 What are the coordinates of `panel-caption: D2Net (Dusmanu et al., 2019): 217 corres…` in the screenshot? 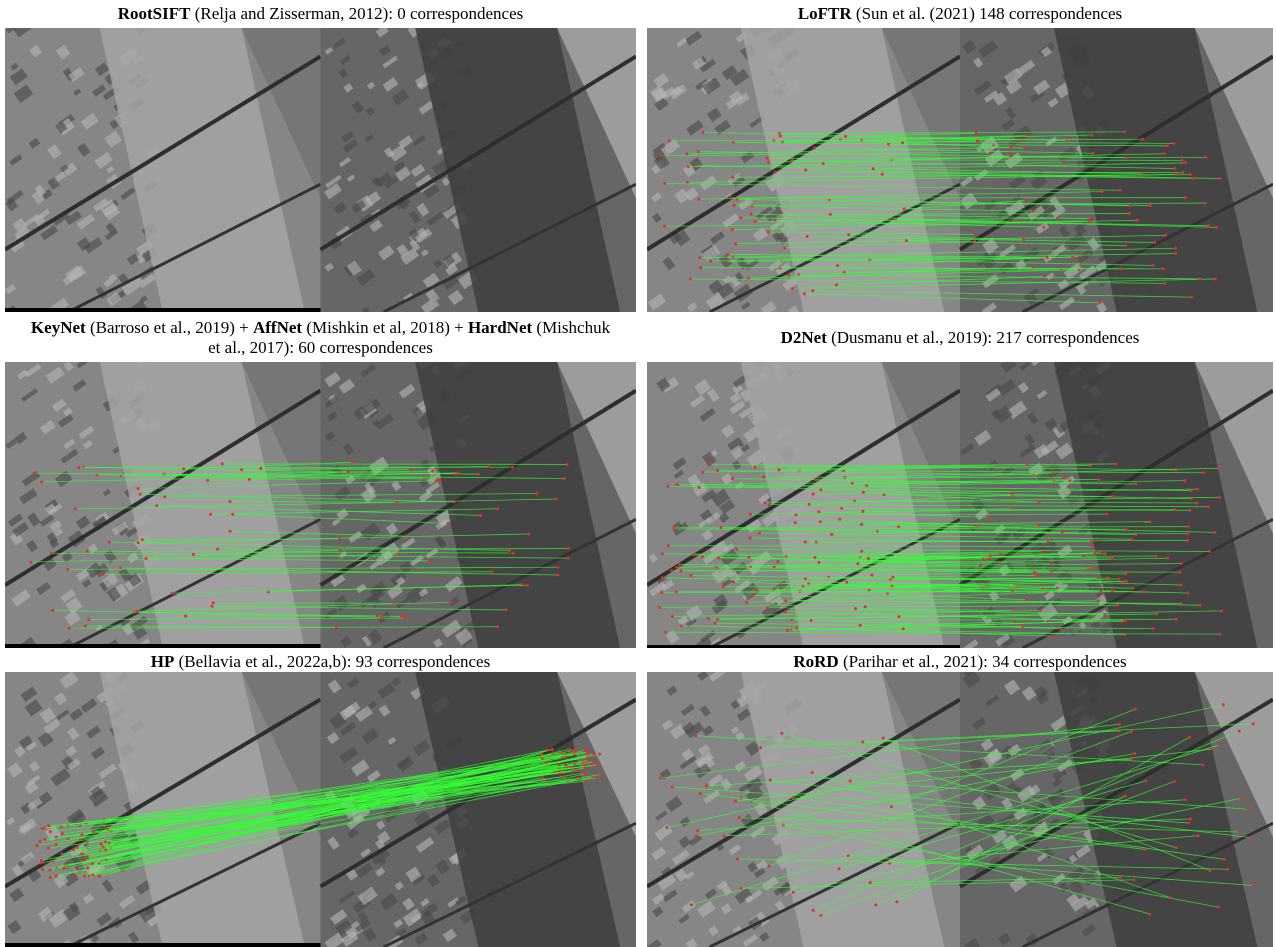 It's located at (959, 338).